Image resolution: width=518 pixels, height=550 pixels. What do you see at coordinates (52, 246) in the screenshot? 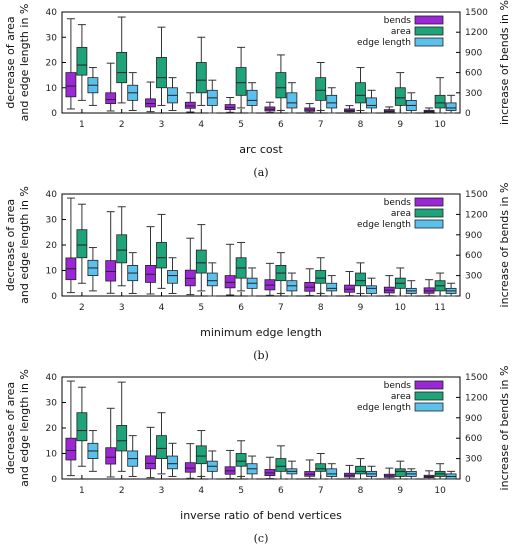
I see `y-left-tick-label: 20` at bounding box center [52, 246].